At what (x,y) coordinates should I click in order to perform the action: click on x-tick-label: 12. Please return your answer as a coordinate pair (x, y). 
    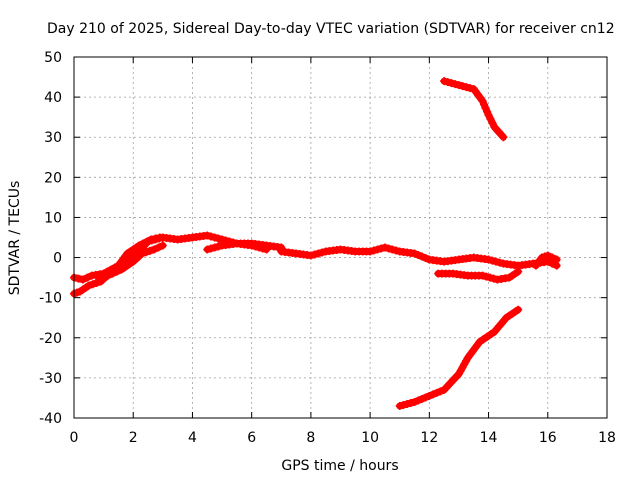
    Looking at the image, I should click on (429, 438).